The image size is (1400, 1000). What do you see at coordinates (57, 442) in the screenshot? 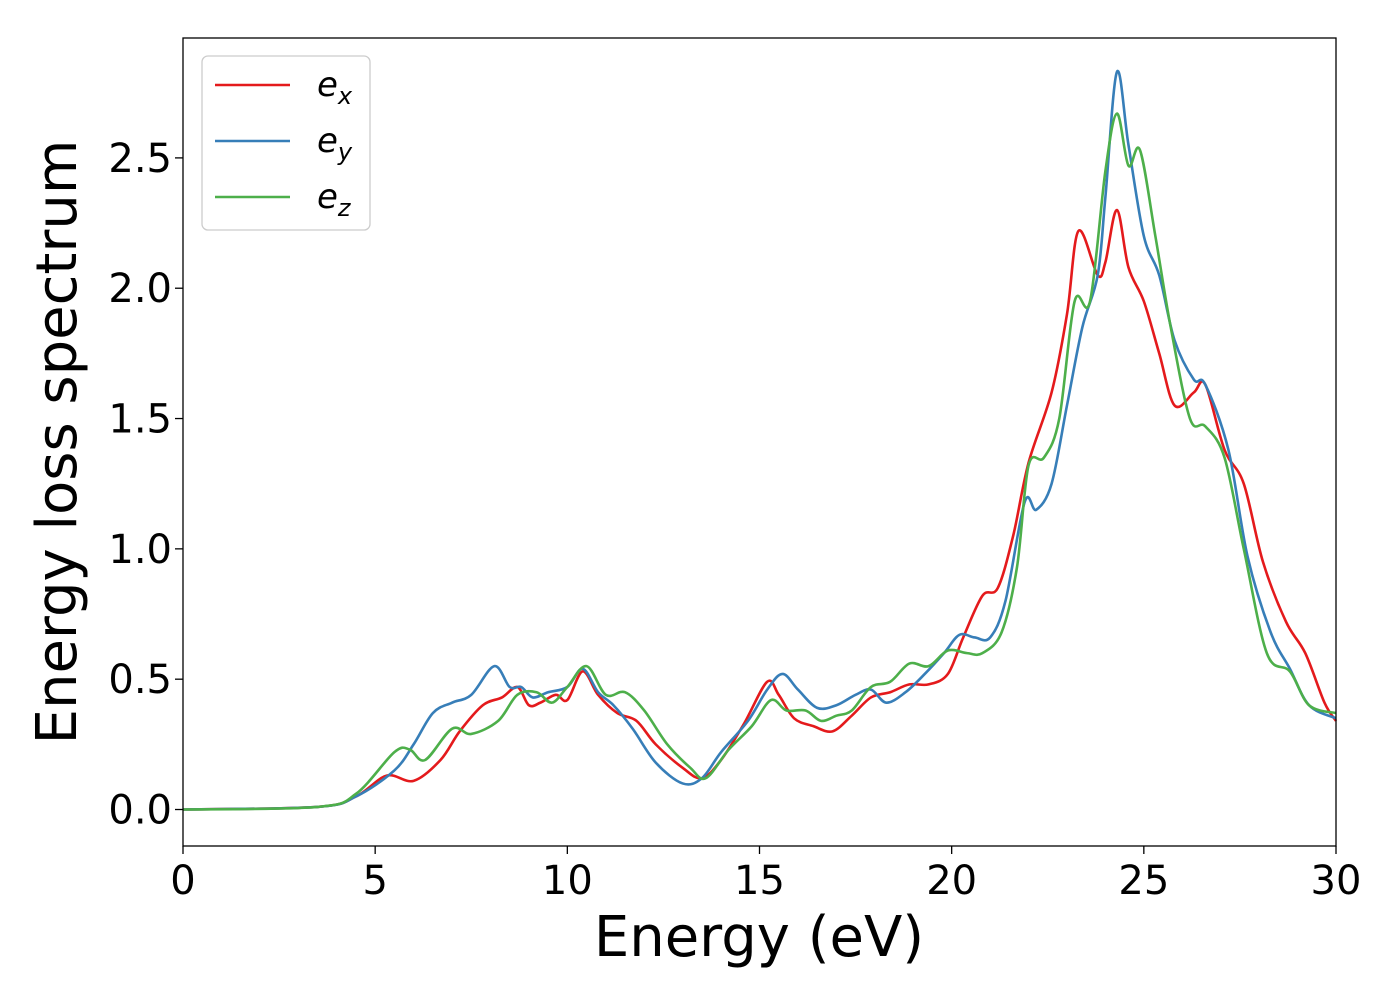
I see `y-axis-title: Energy loss spectrum` at bounding box center [57, 442].